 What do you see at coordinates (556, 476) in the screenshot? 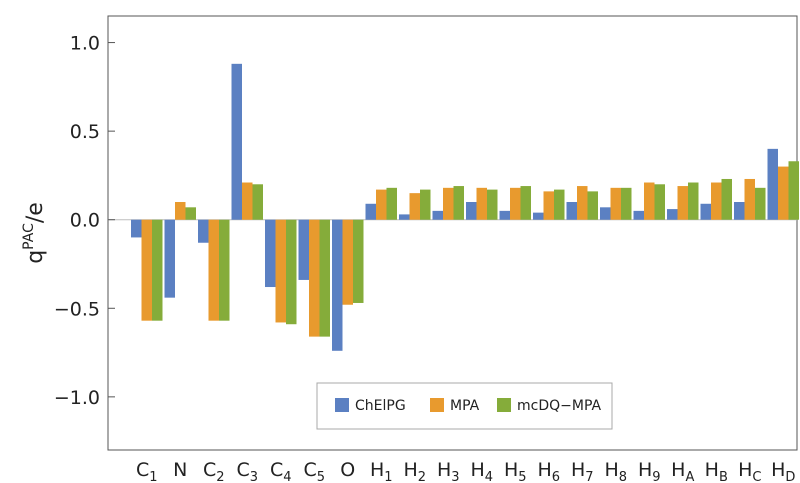
I see `x-category-label-subscript: 6` at bounding box center [556, 476].